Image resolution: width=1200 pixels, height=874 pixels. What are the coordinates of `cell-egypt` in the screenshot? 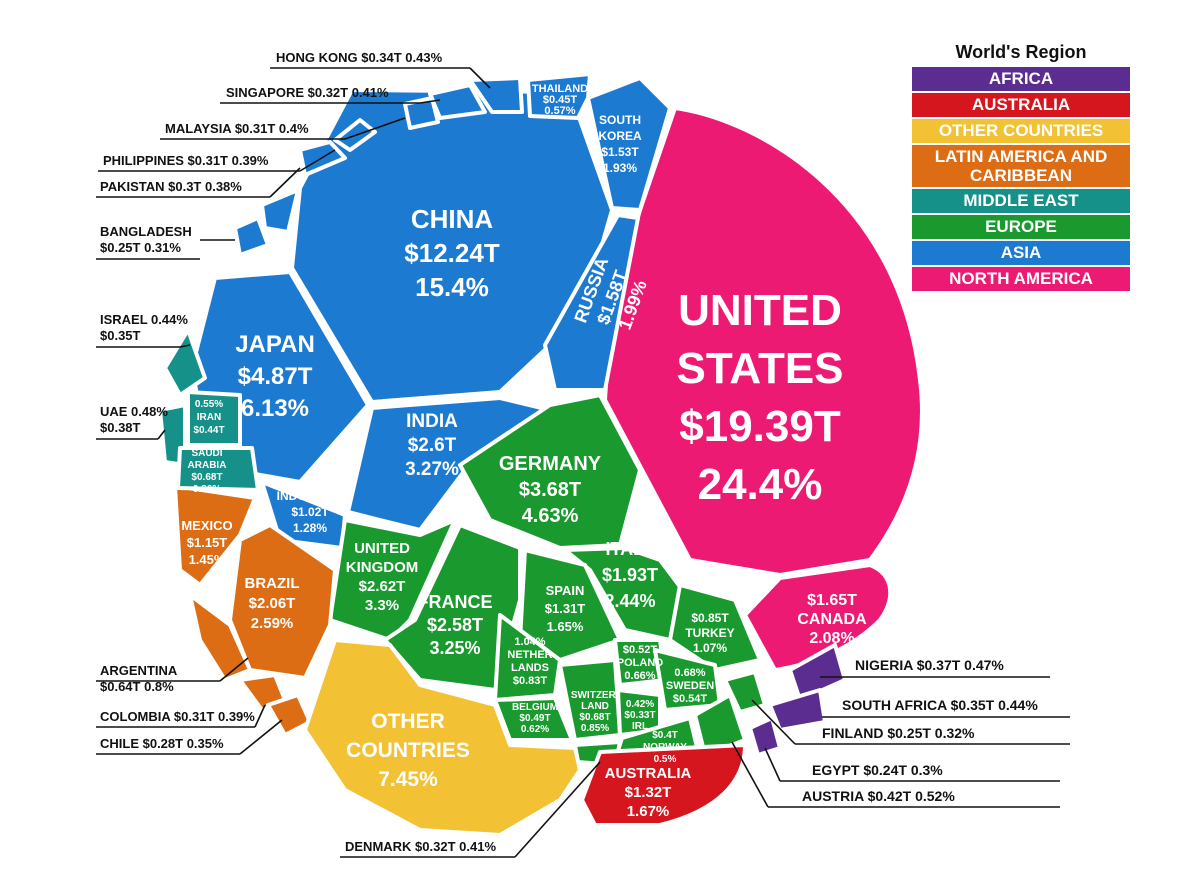 It's located at (765, 736).